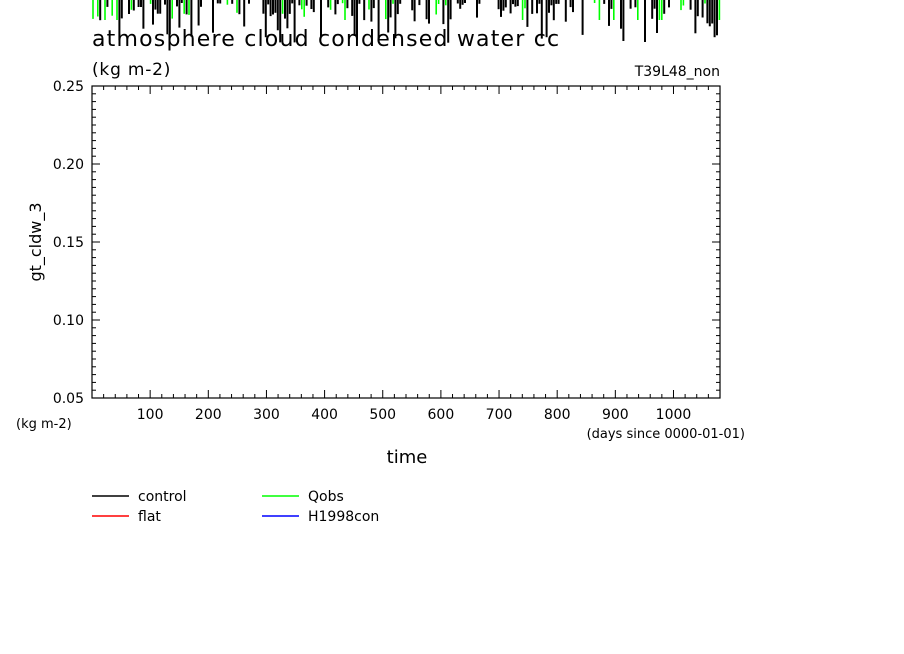  Describe the element at coordinates (68, 321) in the screenshot. I see `y-tick-label: 0.10` at that location.